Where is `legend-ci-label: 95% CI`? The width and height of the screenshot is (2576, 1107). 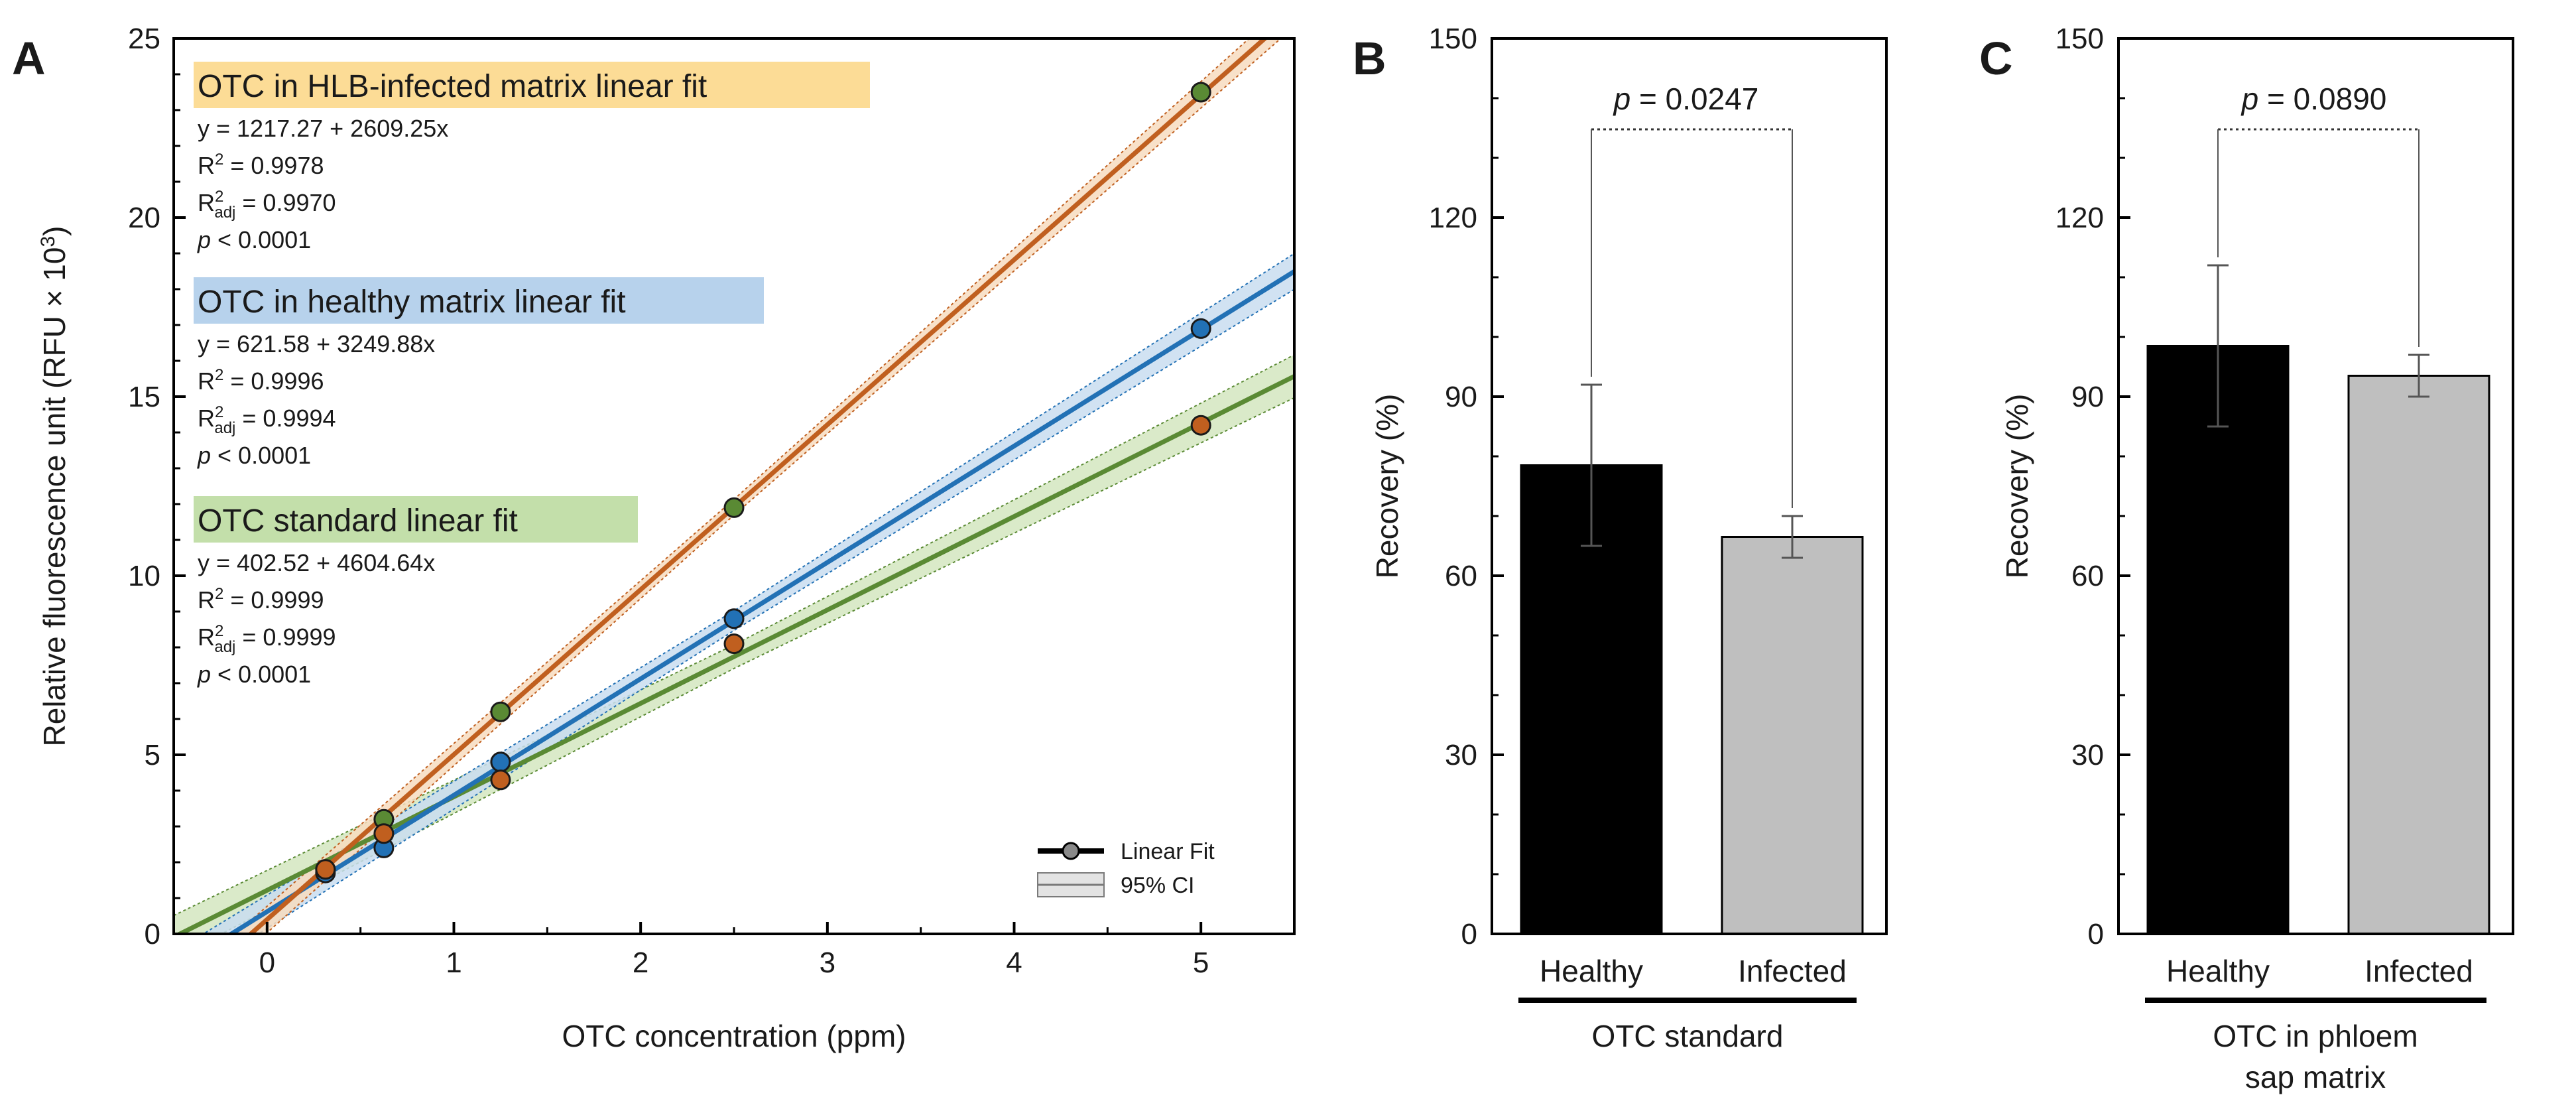 legend-ci-label: 95% CI is located at coordinates (1158, 886).